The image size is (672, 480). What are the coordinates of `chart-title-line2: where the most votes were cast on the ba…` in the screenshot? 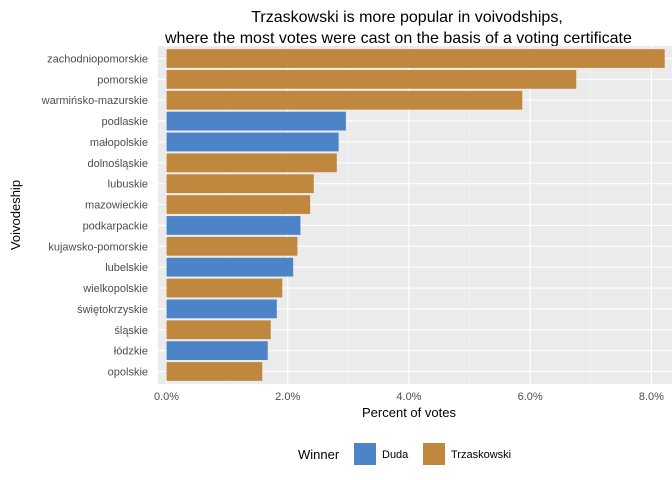 It's located at (398, 38).